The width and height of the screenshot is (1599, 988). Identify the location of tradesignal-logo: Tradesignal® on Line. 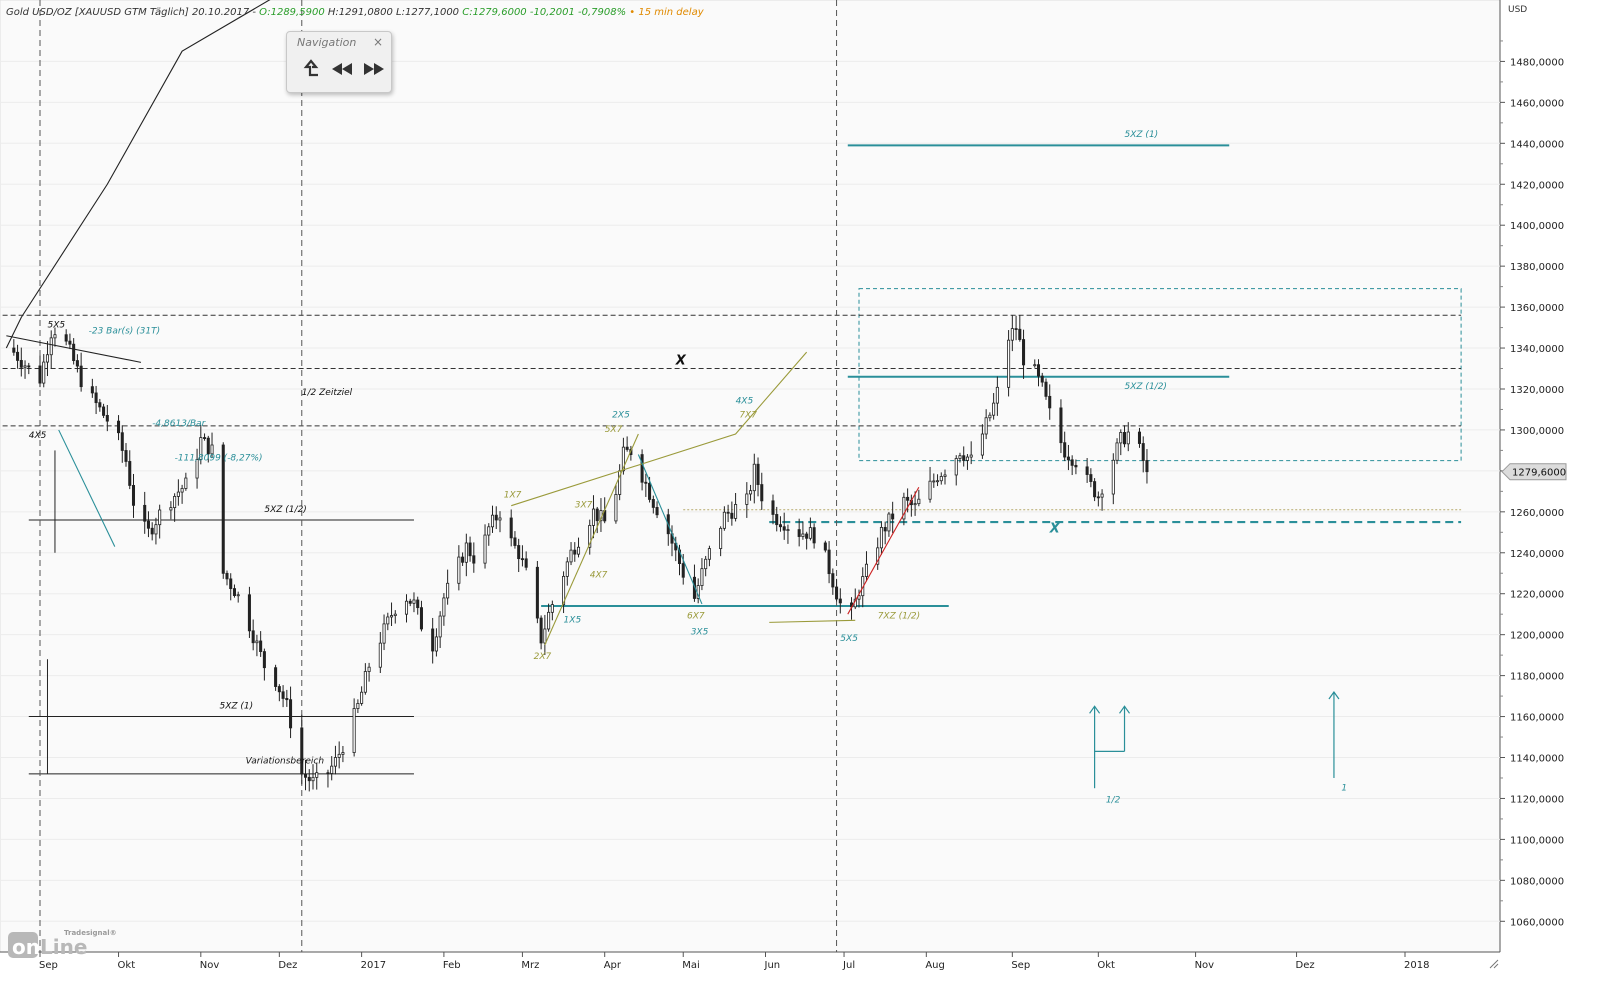
(62, 944).